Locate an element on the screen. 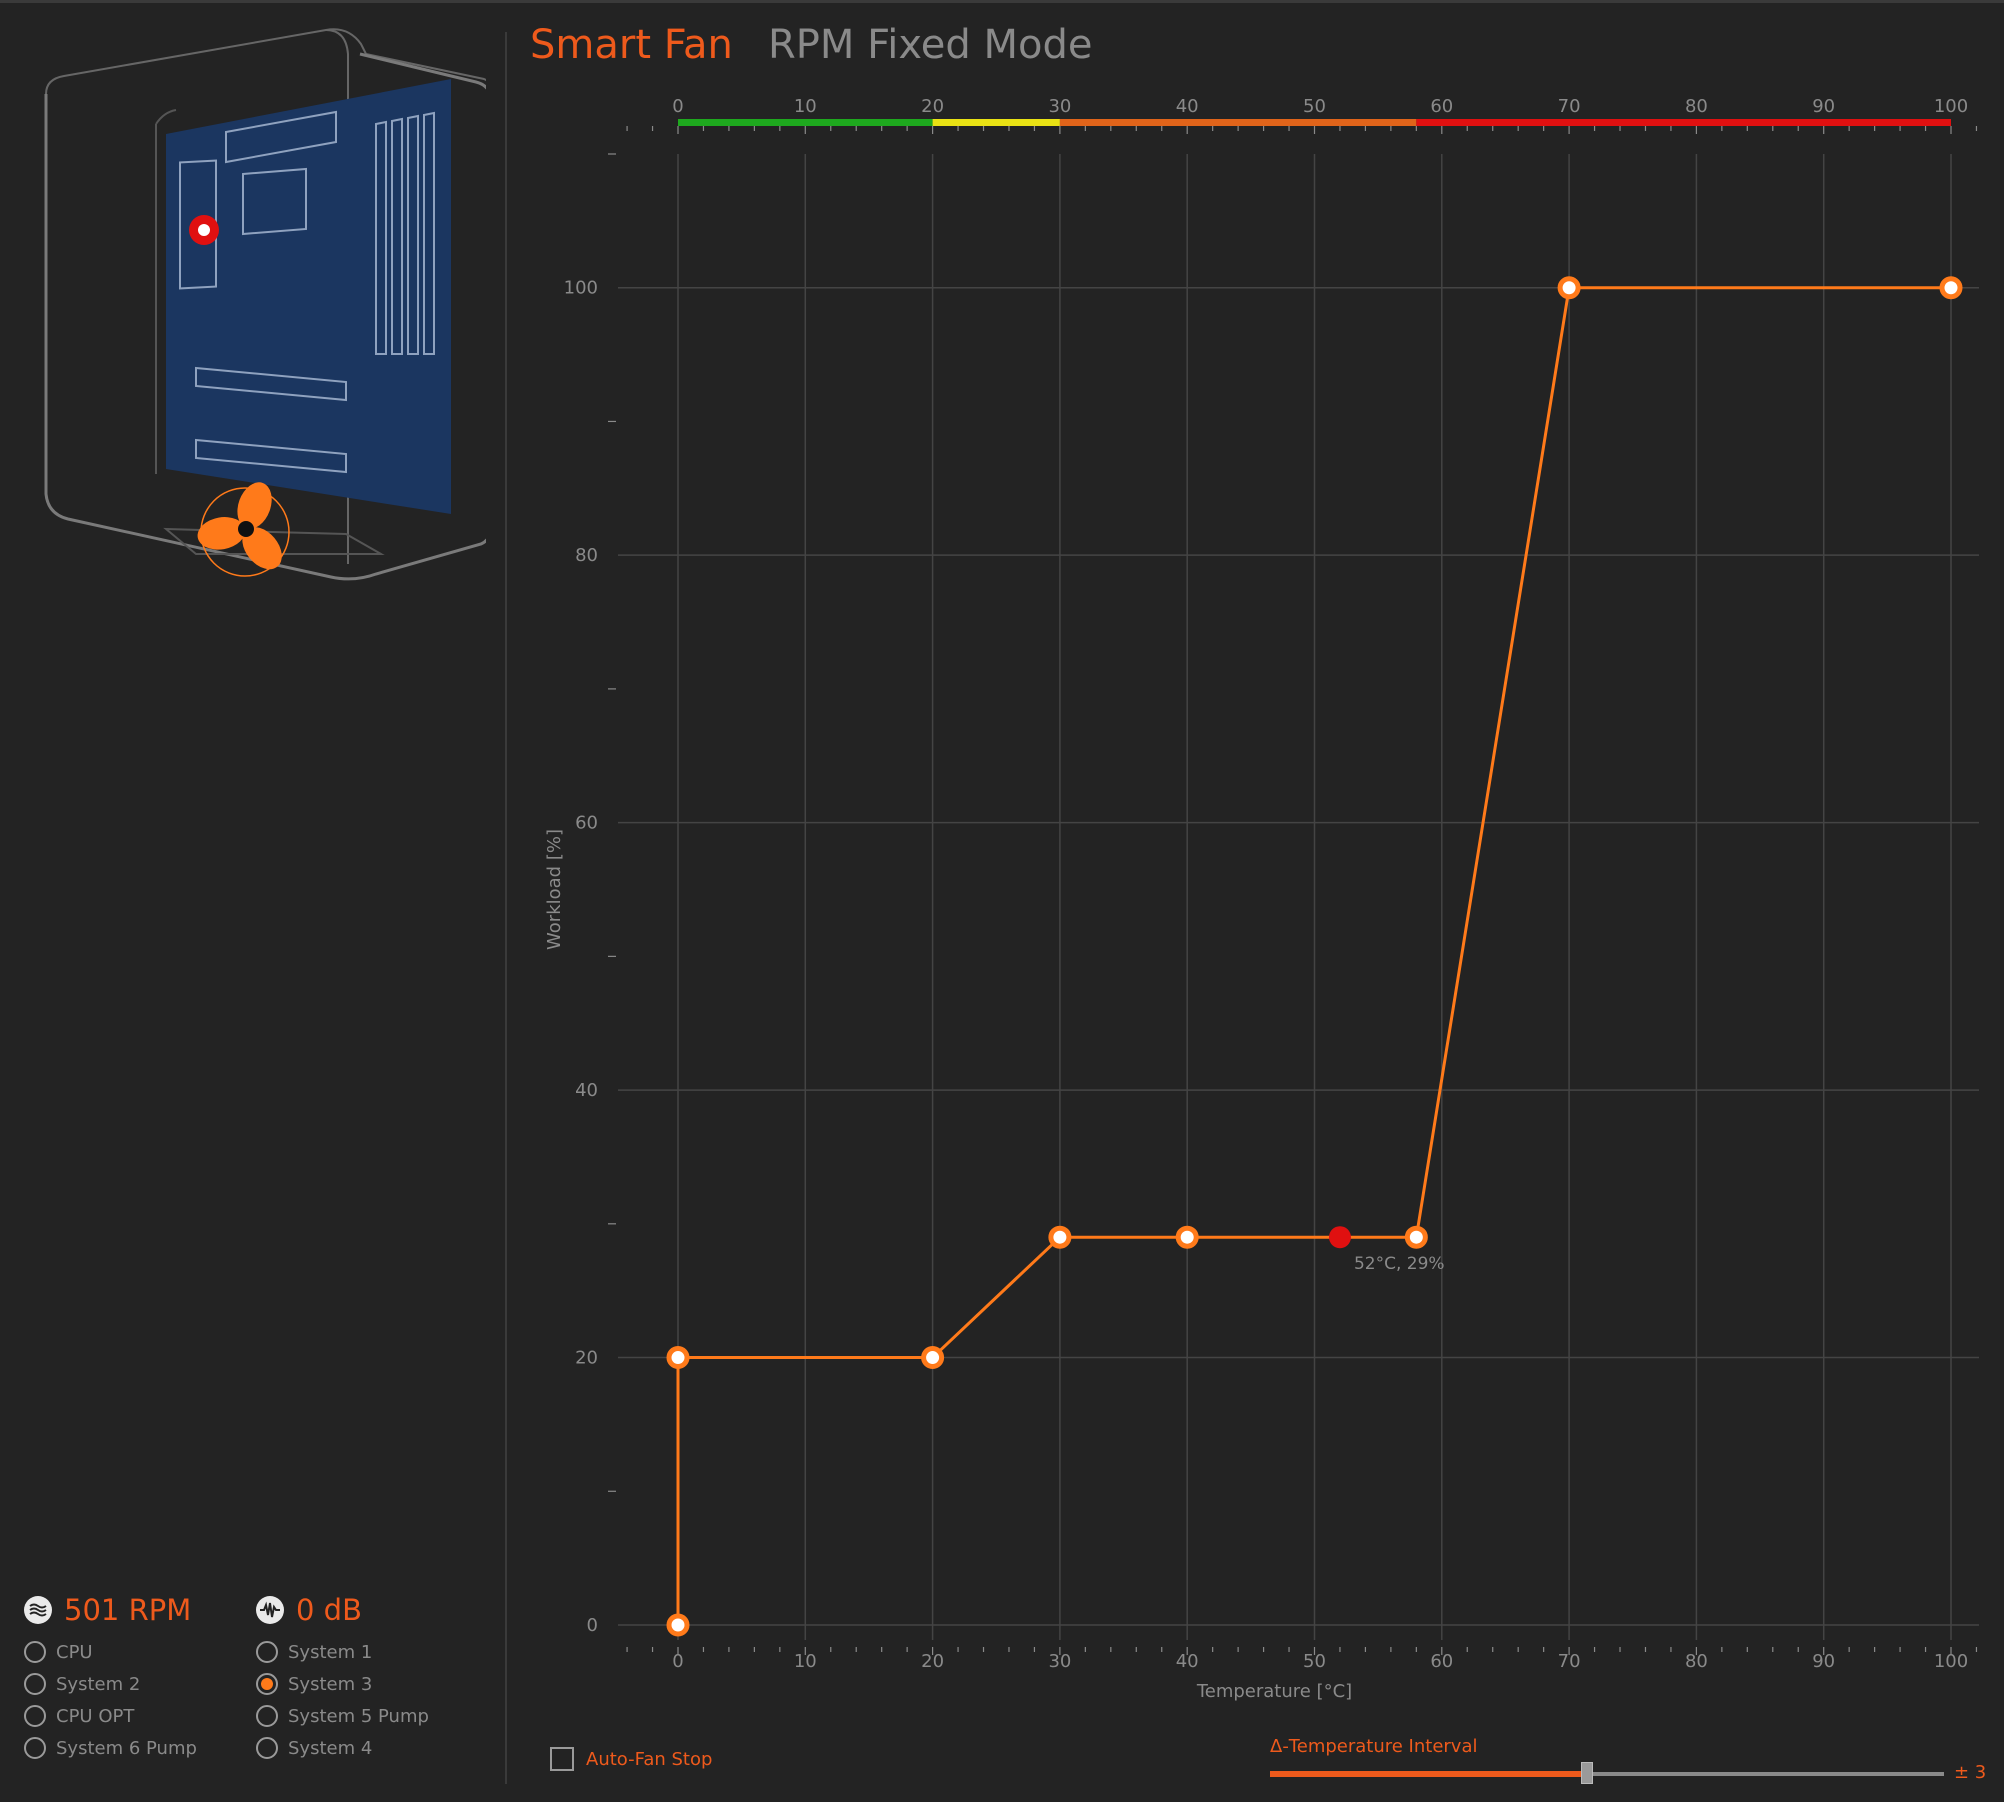  noise-value: 0 dB is located at coordinates (329, 1610).